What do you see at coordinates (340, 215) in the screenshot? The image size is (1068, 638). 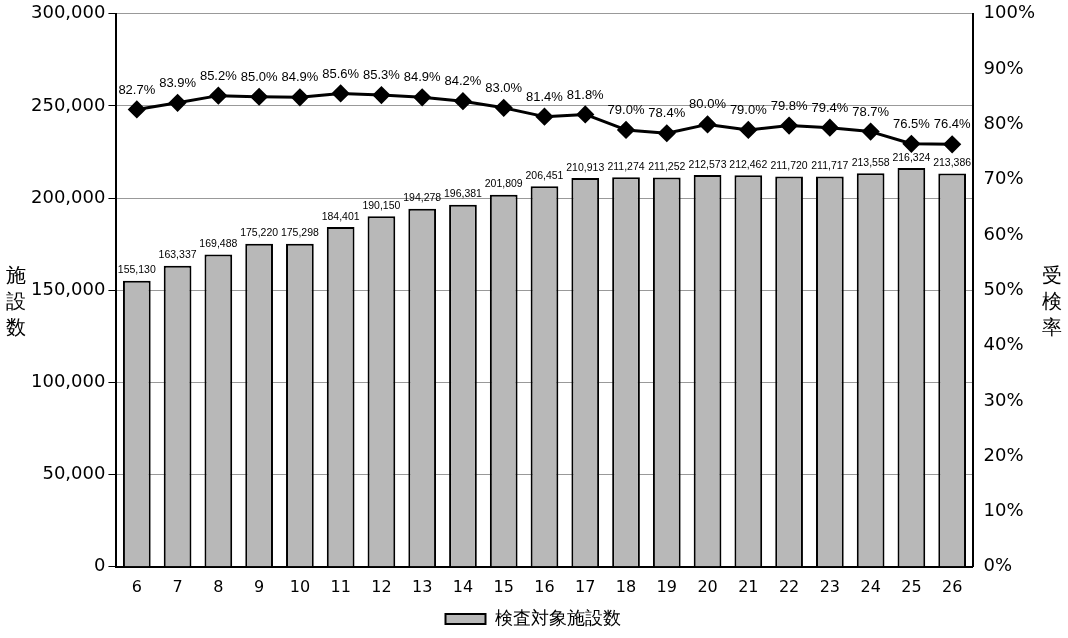 I see `data-label: 184,401` at bounding box center [340, 215].